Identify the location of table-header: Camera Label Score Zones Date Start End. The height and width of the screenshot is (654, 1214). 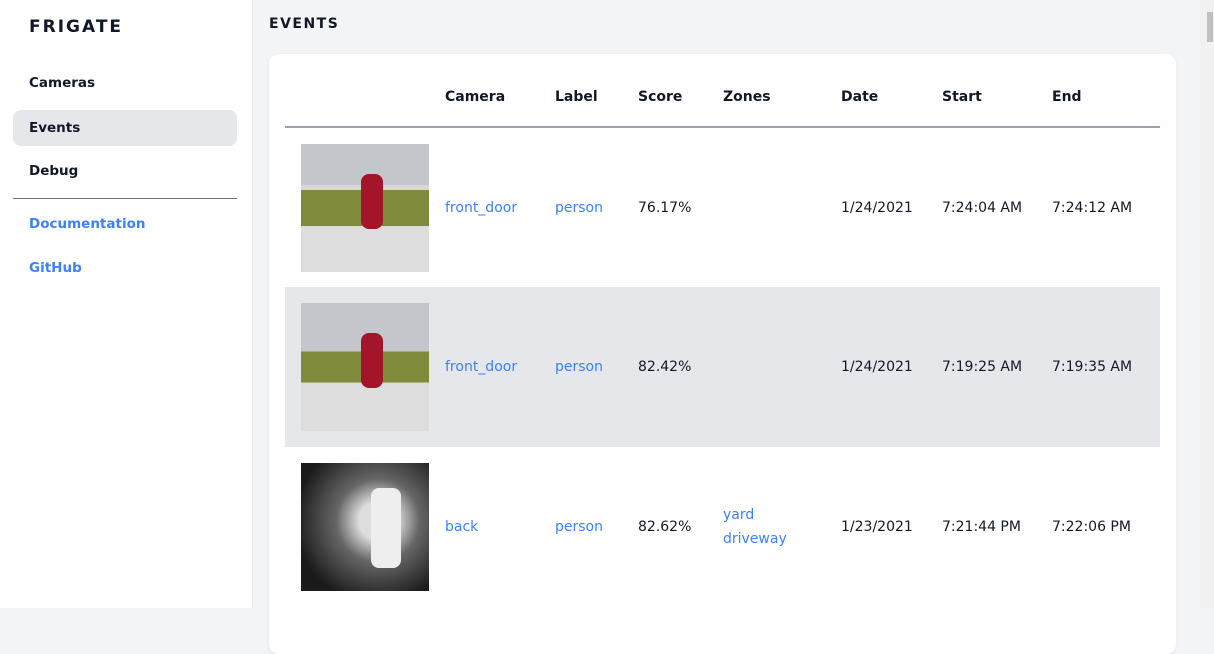
(722, 91).